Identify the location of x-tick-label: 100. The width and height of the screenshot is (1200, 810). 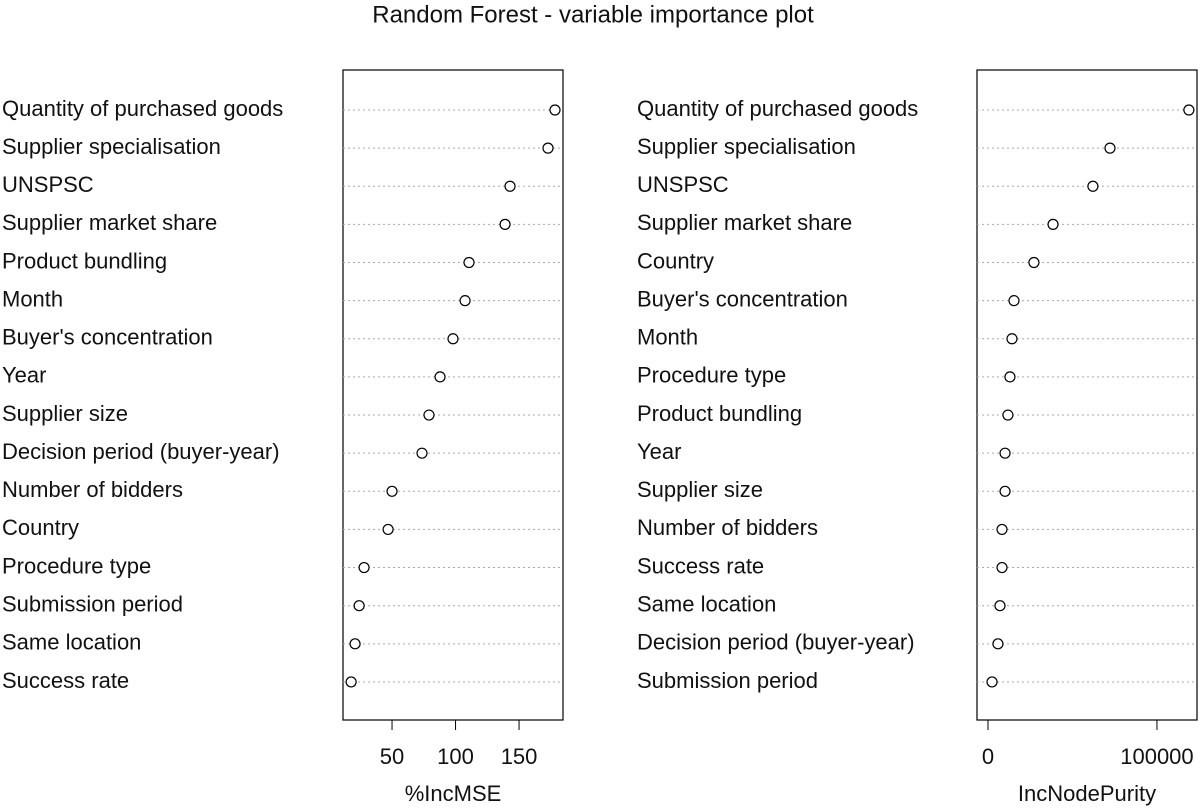
(455, 756).